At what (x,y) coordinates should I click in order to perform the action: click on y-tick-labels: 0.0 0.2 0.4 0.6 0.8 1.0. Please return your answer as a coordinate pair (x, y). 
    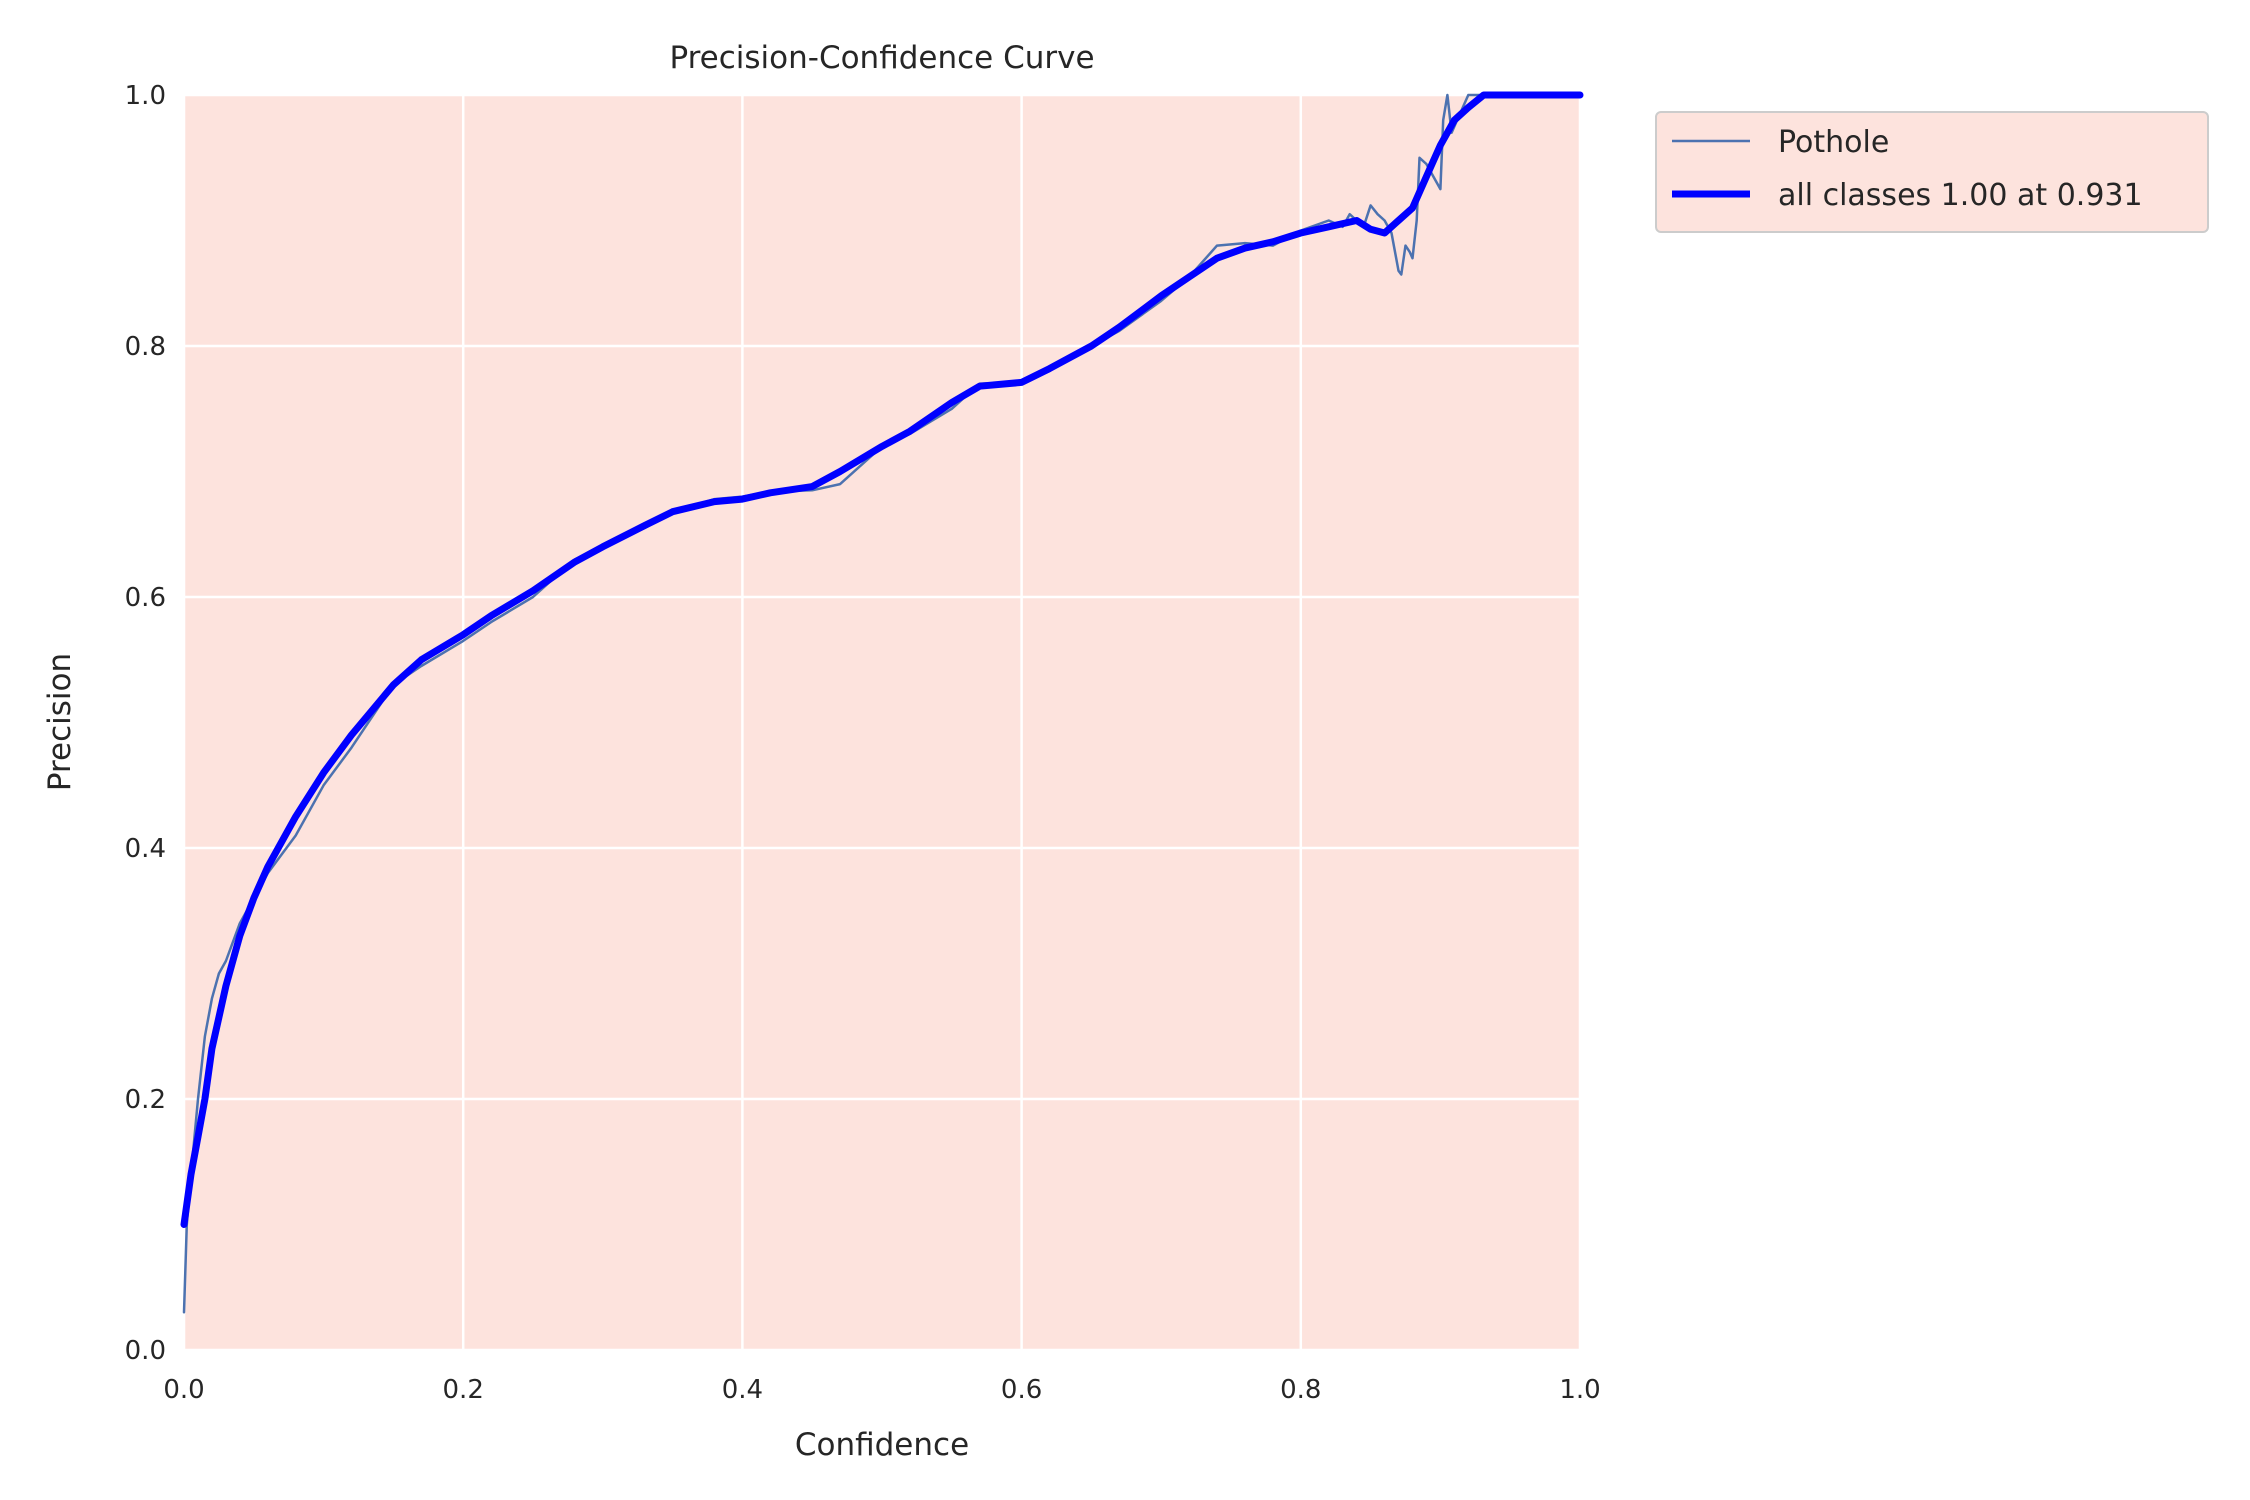
    Looking at the image, I should click on (145, 723).